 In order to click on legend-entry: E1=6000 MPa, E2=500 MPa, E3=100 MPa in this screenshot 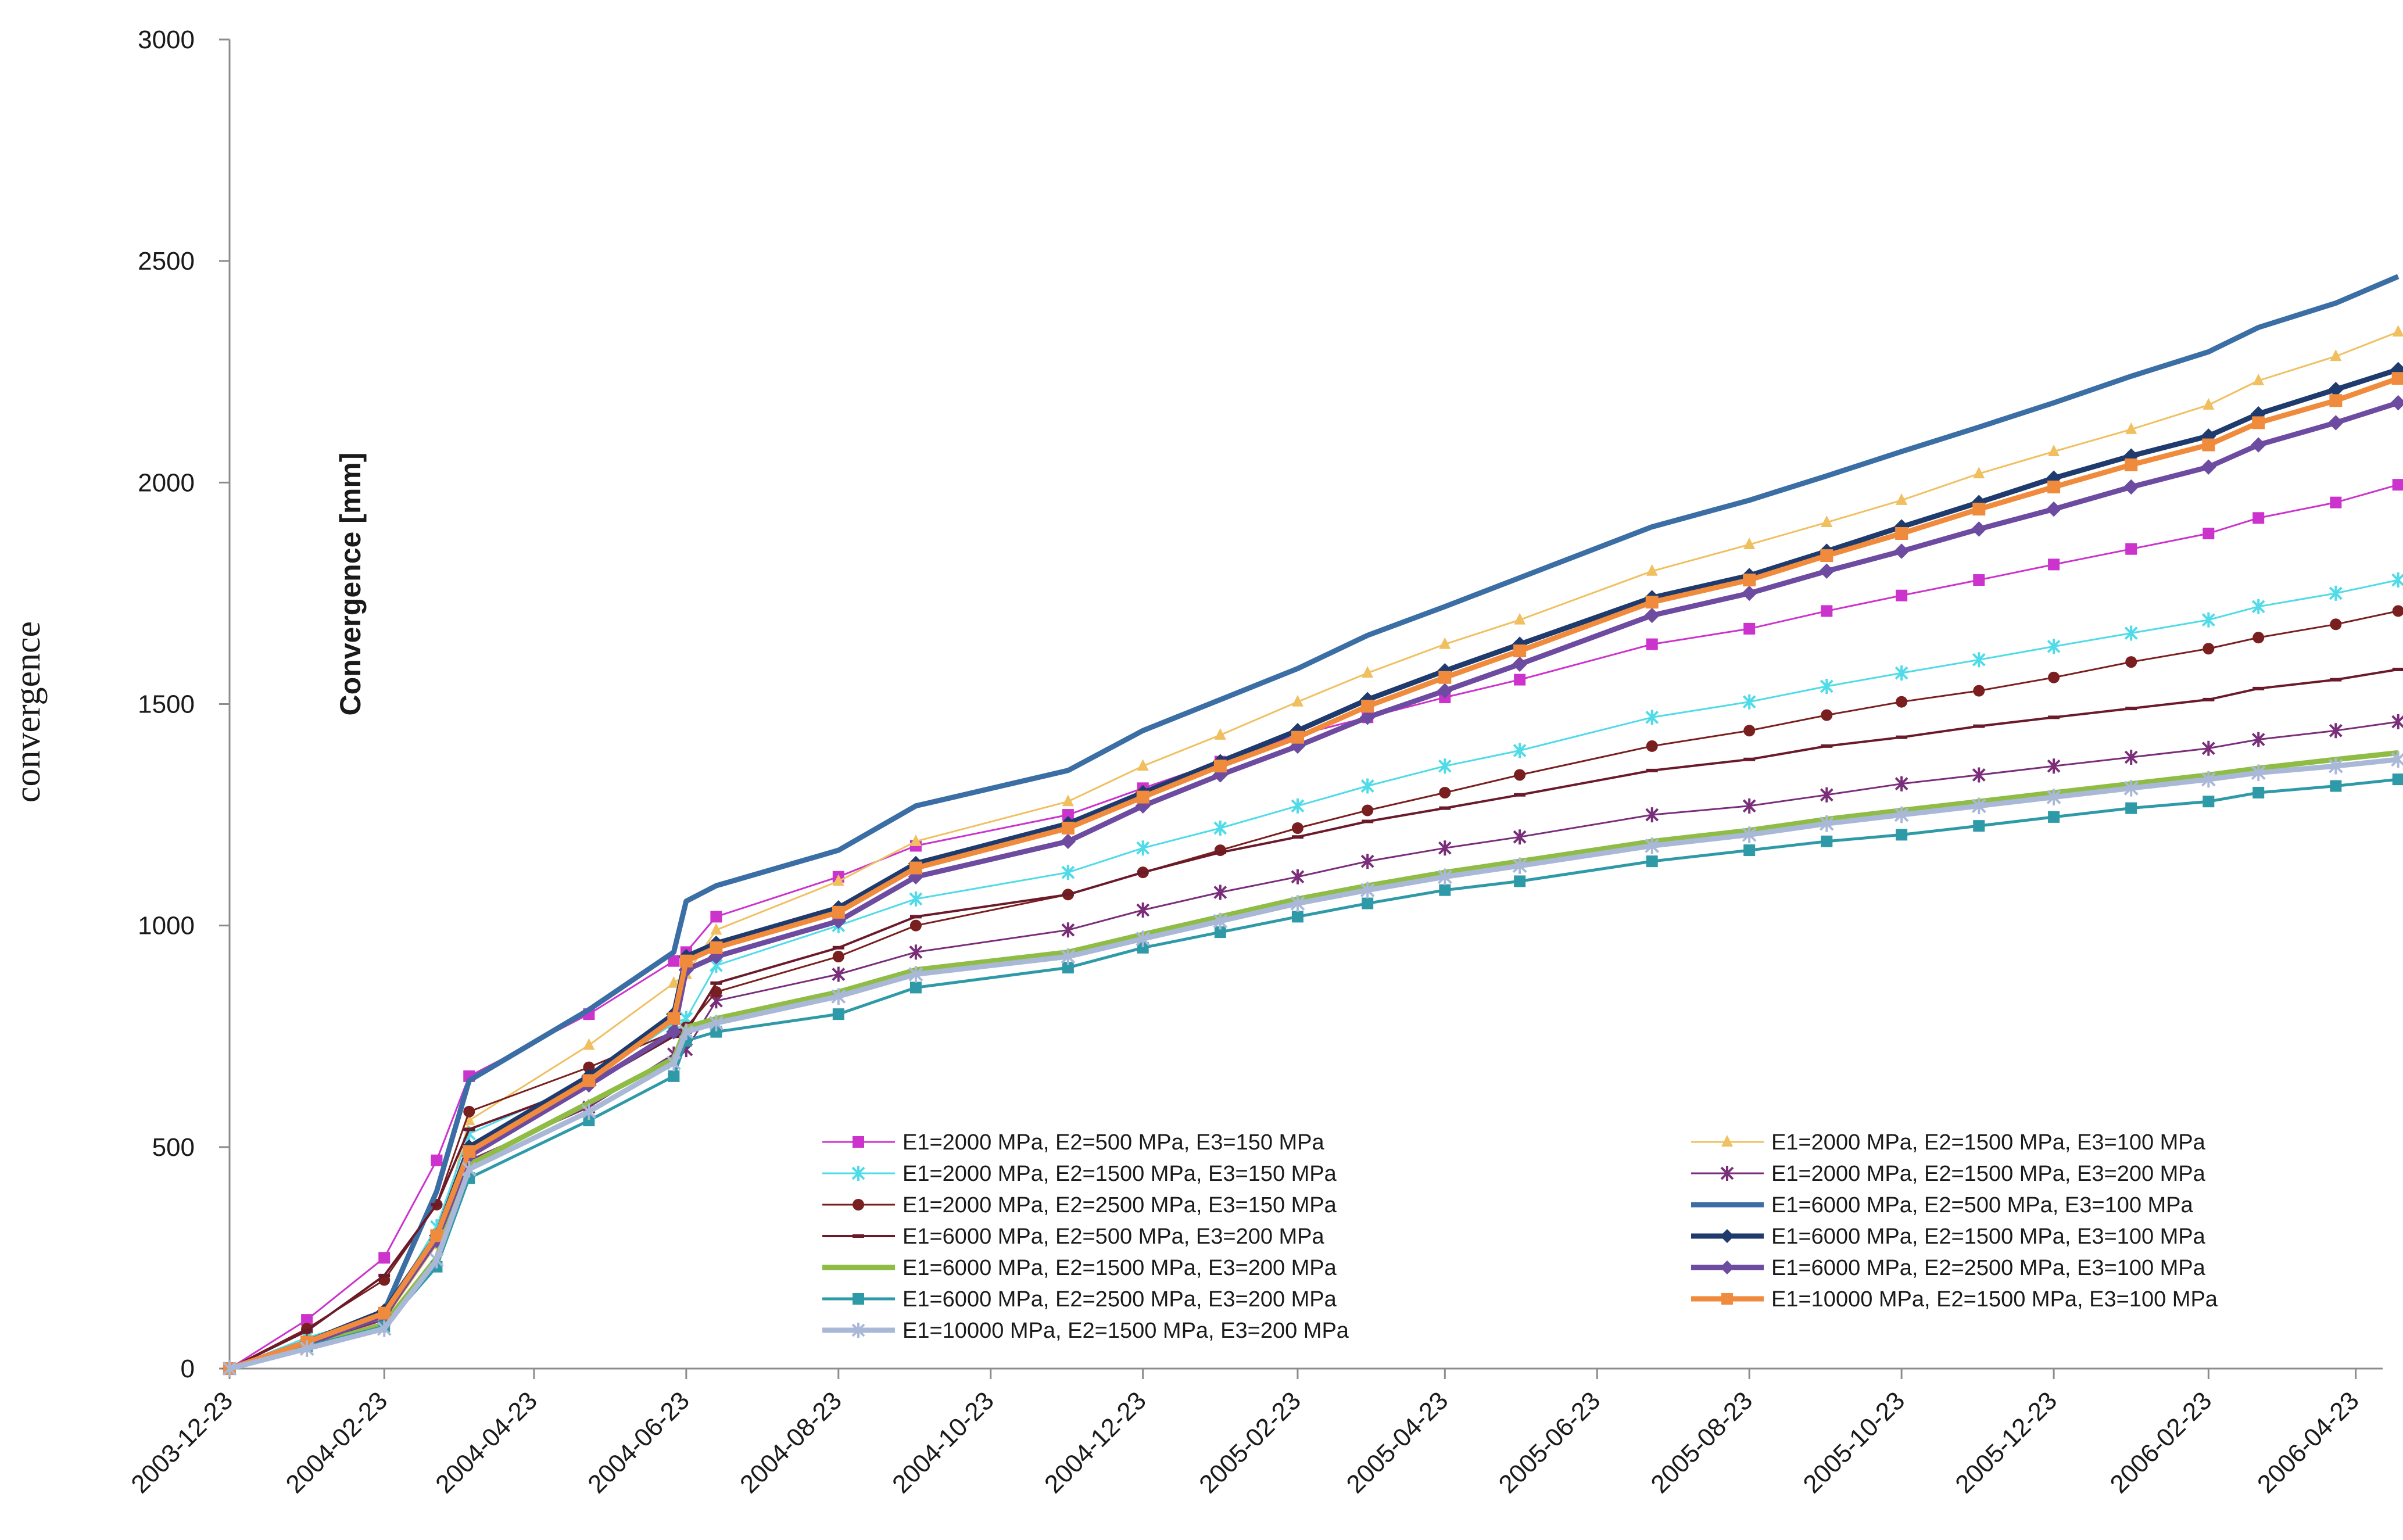, I will do `click(1942, 1205)`.